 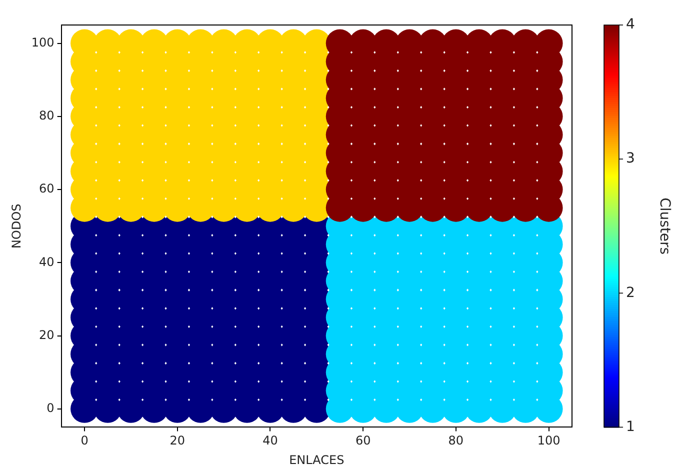 What do you see at coordinates (363, 441) in the screenshot?
I see `x-tick-label: 60` at bounding box center [363, 441].